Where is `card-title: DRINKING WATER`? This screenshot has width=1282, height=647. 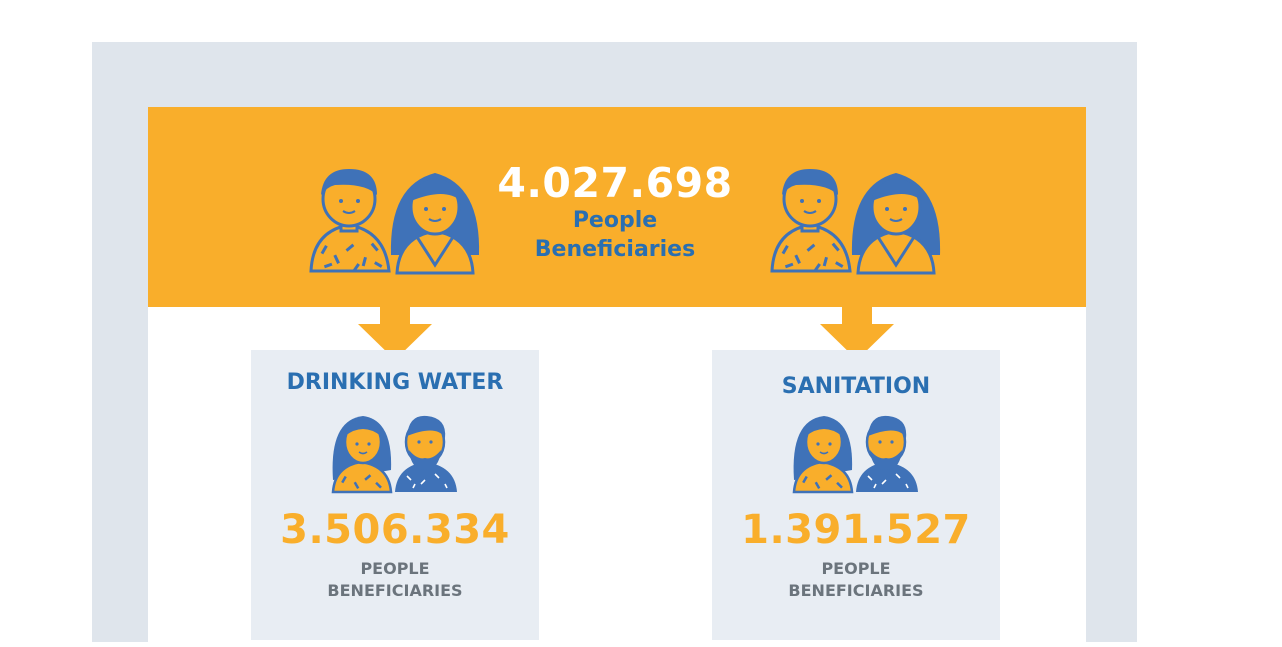
card-title: DRINKING WATER is located at coordinates (395, 382).